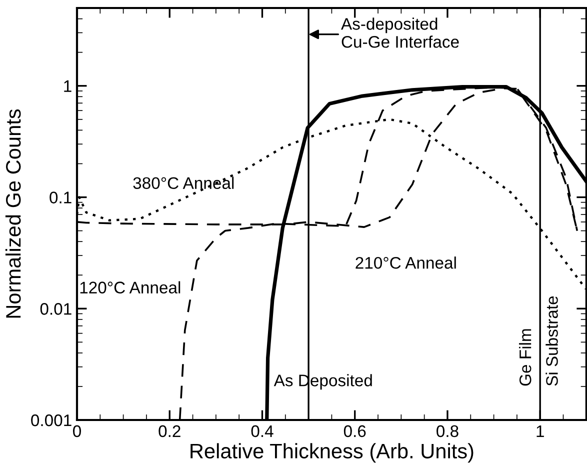  What do you see at coordinates (183, 183) in the screenshot?
I see `series-label: 380°C Anneal` at bounding box center [183, 183].